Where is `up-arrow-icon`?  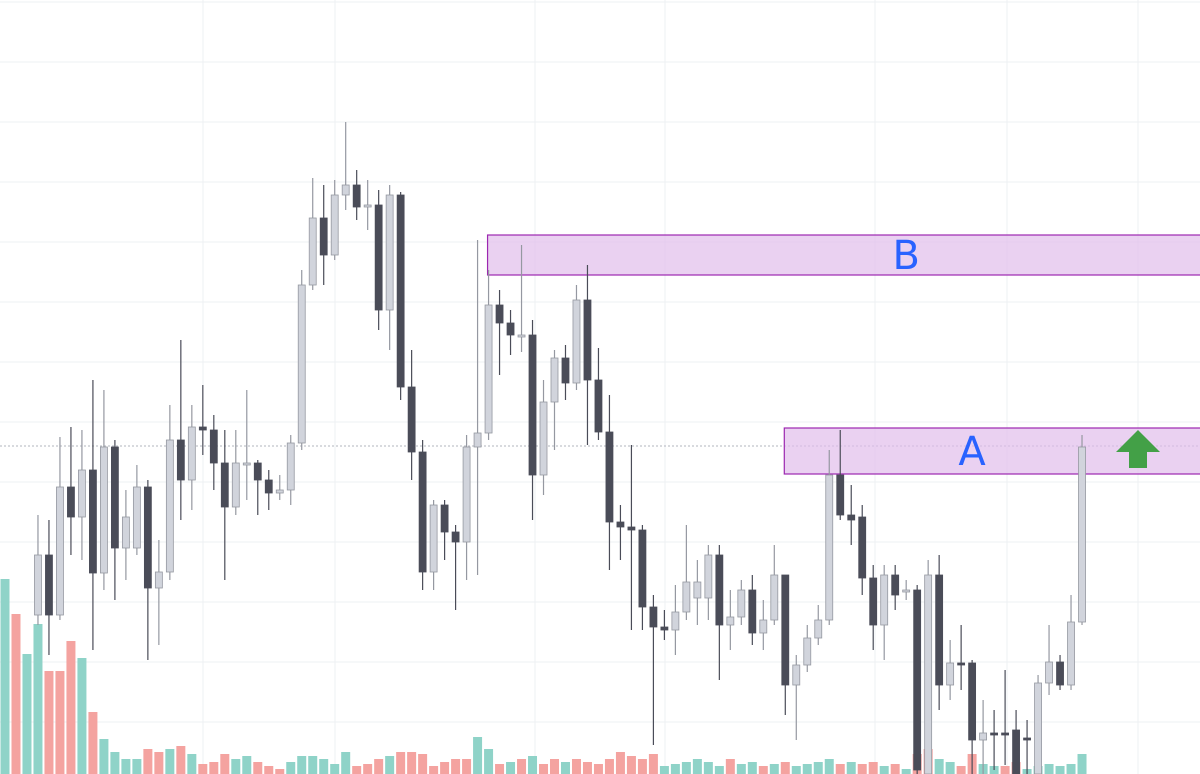
up-arrow-icon is located at coordinates (1138, 449).